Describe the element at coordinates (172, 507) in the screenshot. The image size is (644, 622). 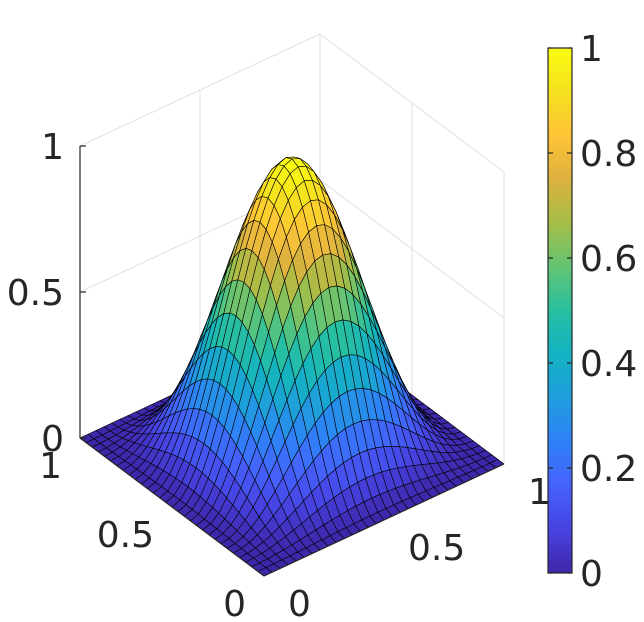
I see `y-axis-line` at that location.